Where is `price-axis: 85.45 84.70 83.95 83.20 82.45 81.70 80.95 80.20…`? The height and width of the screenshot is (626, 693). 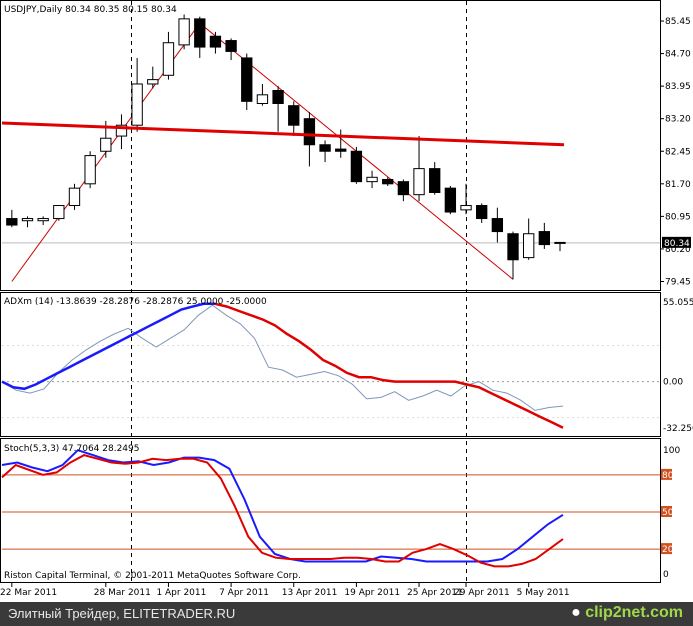 price-axis: 85.45 84.70 83.95 83.20 82.45 81.70 80.95 80.20… is located at coordinates (675, 152).